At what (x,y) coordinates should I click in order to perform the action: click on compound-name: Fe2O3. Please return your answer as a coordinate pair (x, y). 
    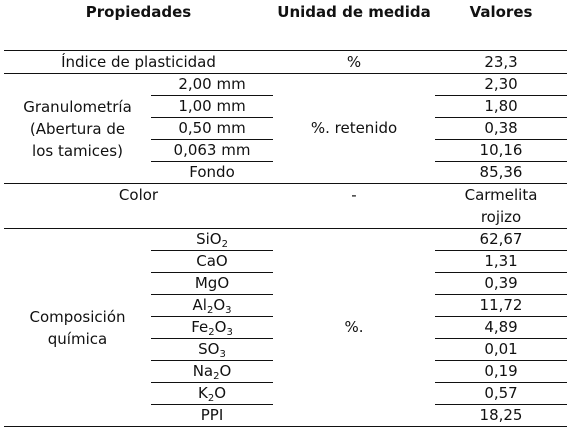
    Looking at the image, I should click on (212, 327).